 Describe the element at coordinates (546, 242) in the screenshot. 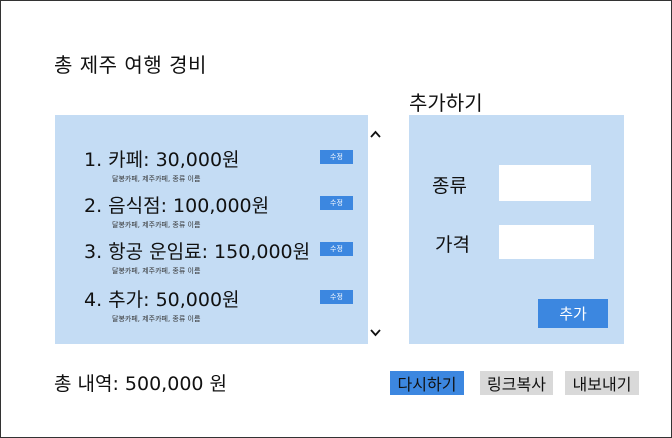

I see `price-input` at that location.